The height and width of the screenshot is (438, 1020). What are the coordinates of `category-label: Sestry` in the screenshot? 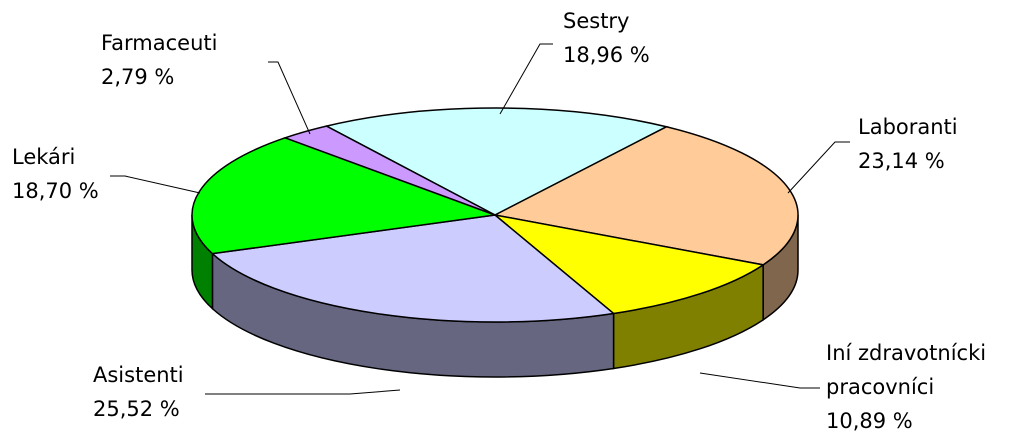 It's located at (596, 21).